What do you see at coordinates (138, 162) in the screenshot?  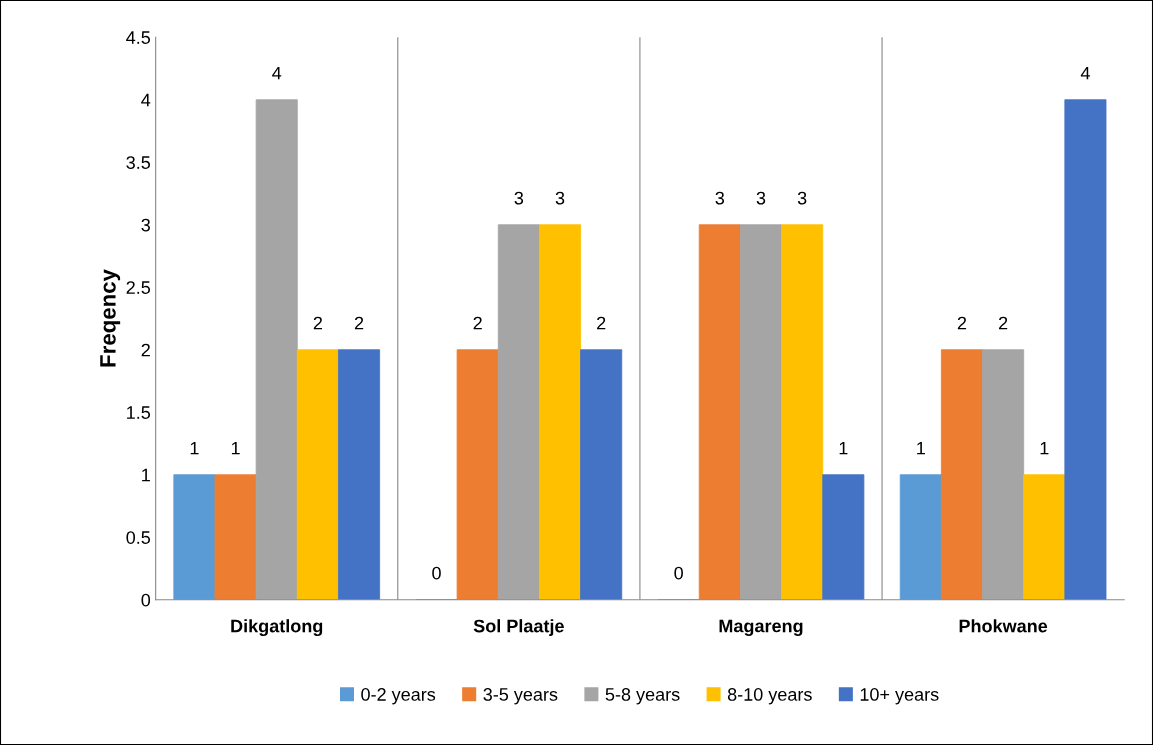 I see `y-tick-label: 3.5` at bounding box center [138, 162].